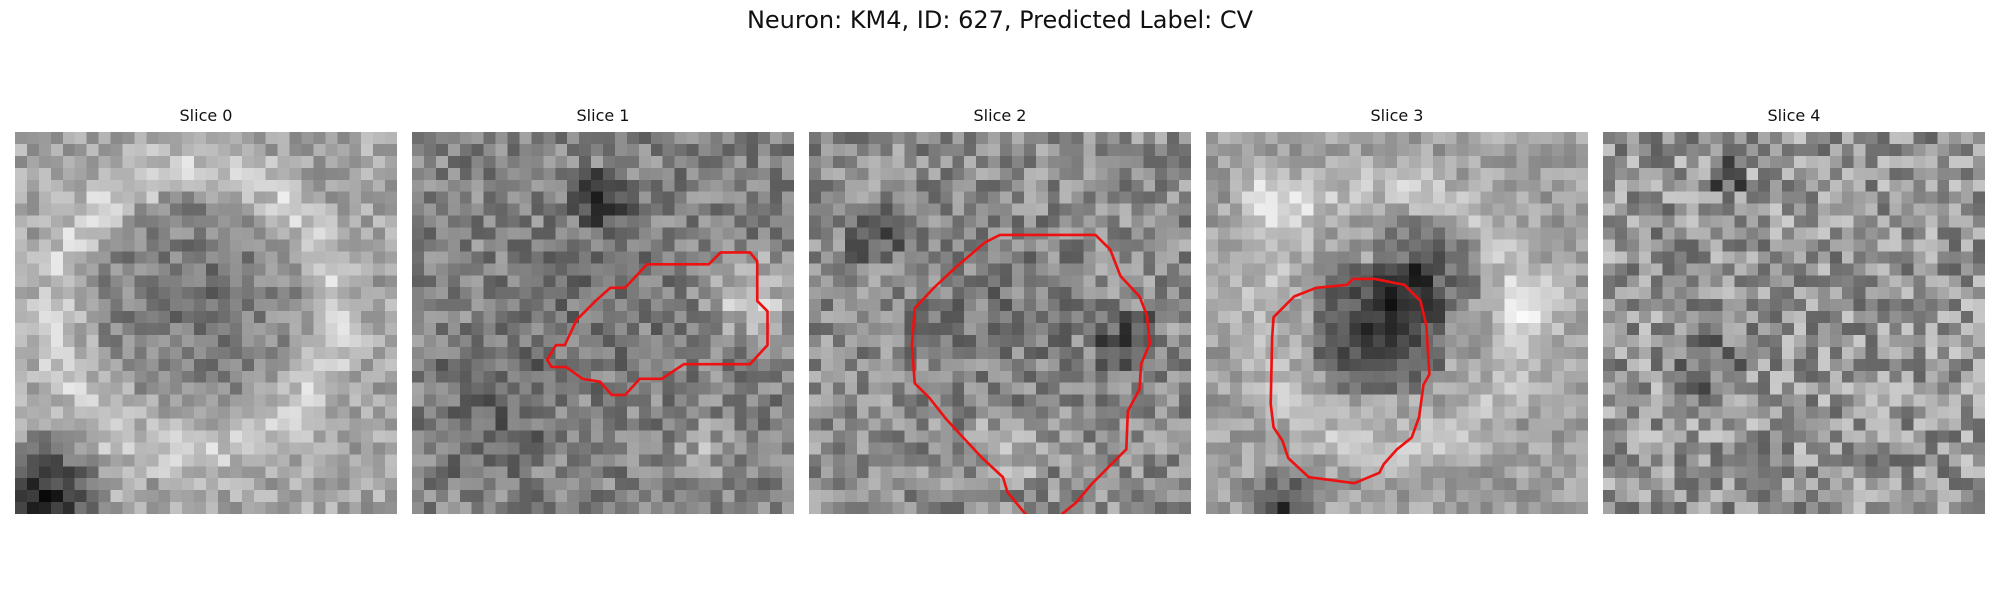  I want to click on slice-panel-1: Slice 1, so click(603, 310).